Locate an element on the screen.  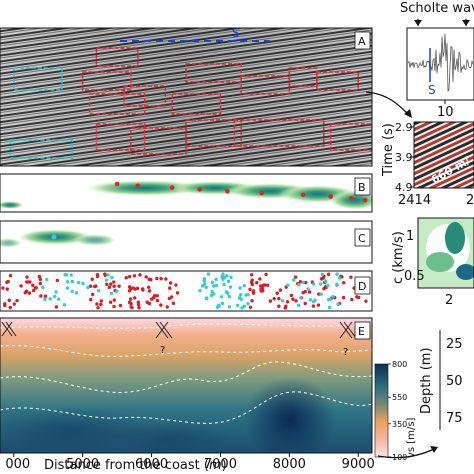
panel-c: C is located at coordinates (186, 242).